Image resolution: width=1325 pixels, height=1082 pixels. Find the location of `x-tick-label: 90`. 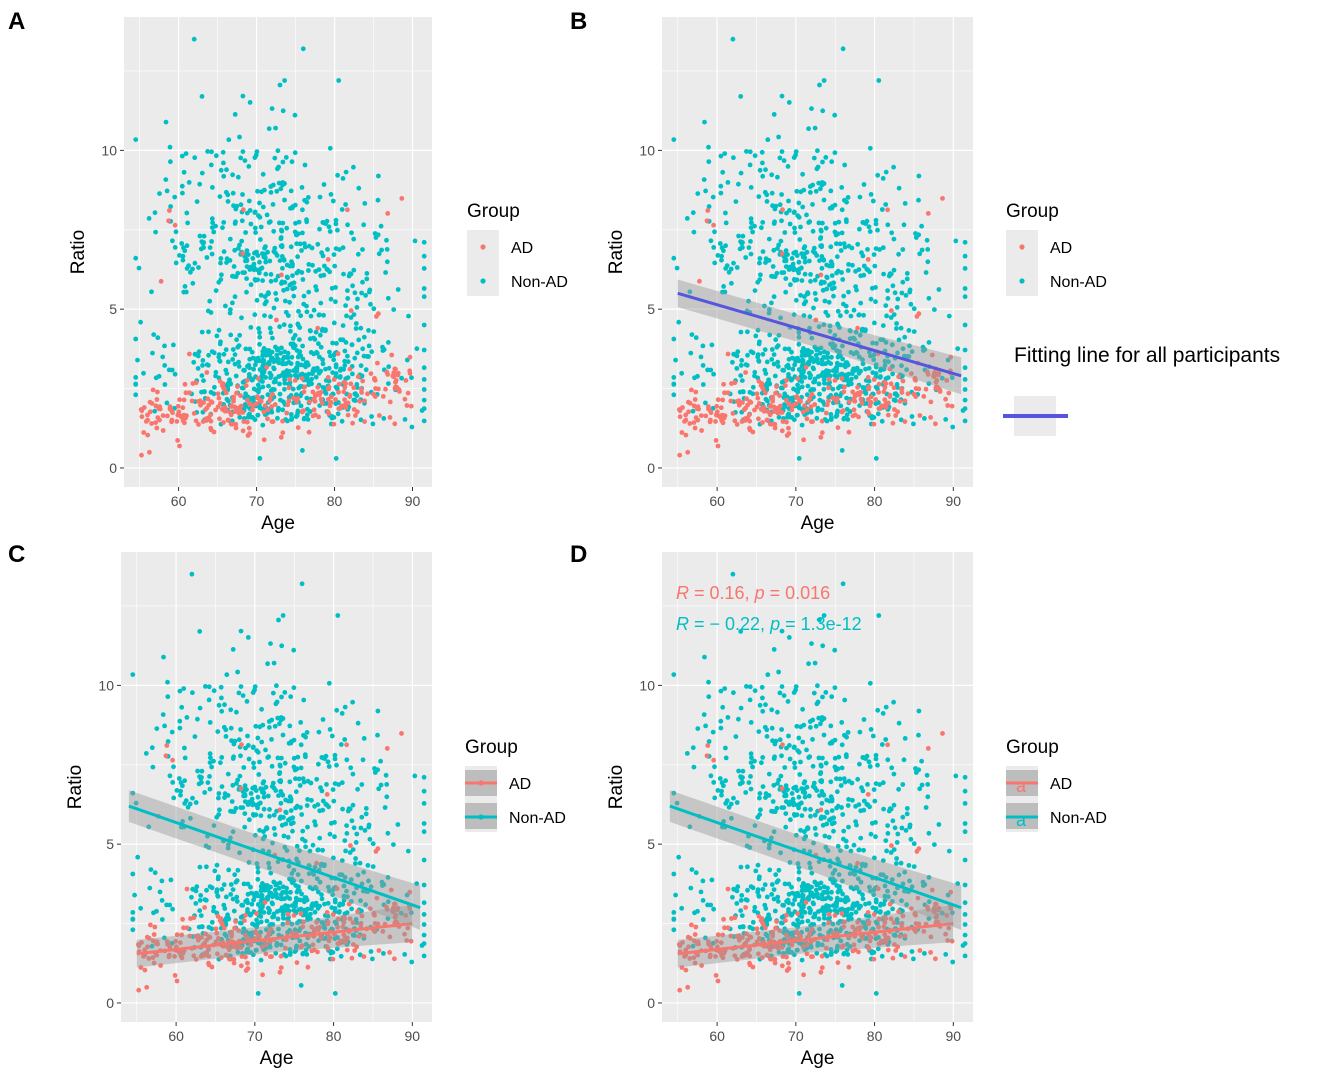

x-tick-label: 90 is located at coordinates (954, 501).